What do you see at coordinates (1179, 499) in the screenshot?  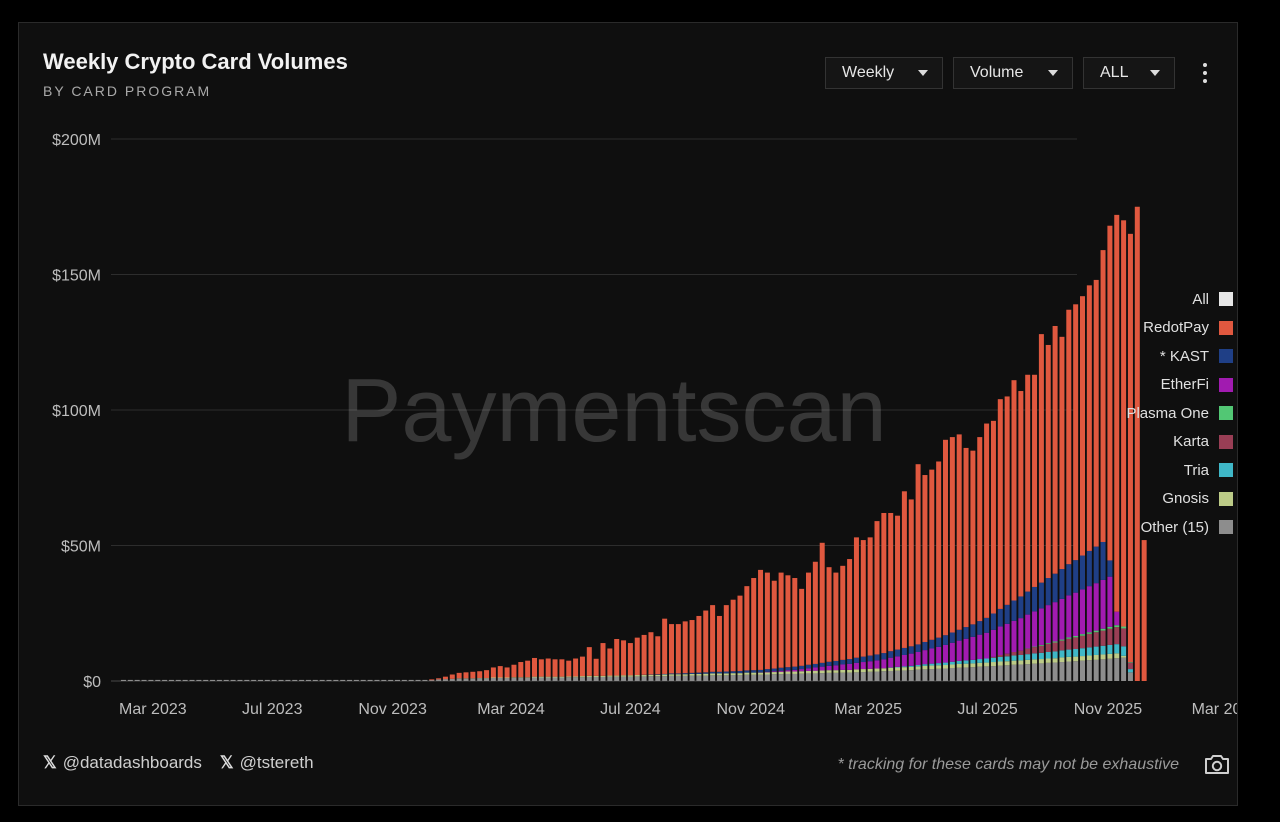 I see `legend-item: Gnosis` at bounding box center [1179, 499].